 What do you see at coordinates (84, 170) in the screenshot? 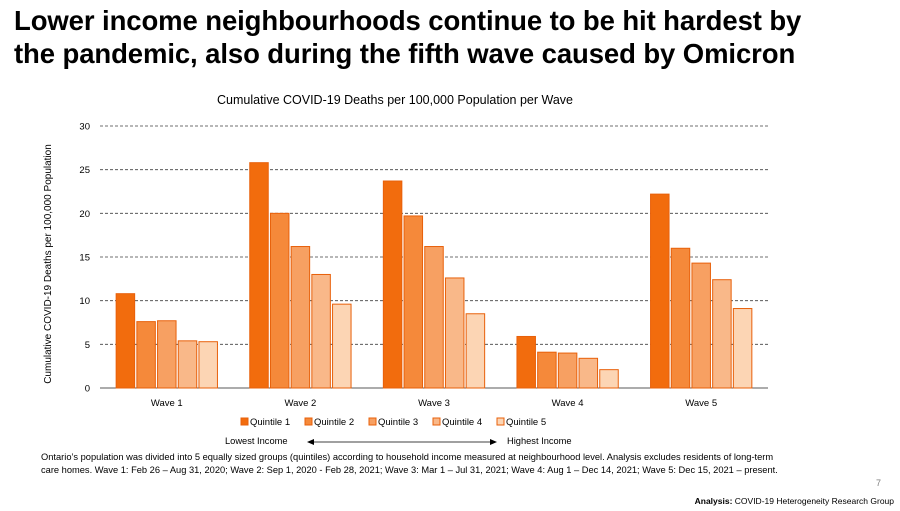
I see `y-tick-label: 25` at bounding box center [84, 170].